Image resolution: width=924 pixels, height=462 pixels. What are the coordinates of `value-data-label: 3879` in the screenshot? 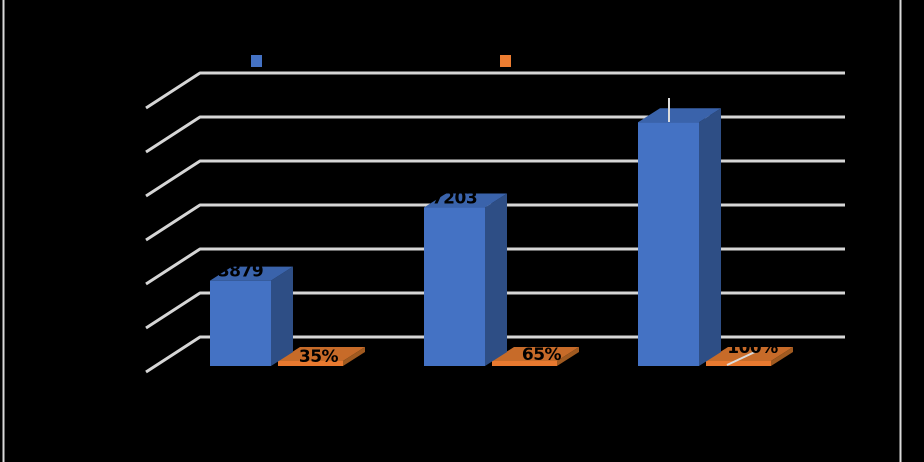 It's located at (240, 272).